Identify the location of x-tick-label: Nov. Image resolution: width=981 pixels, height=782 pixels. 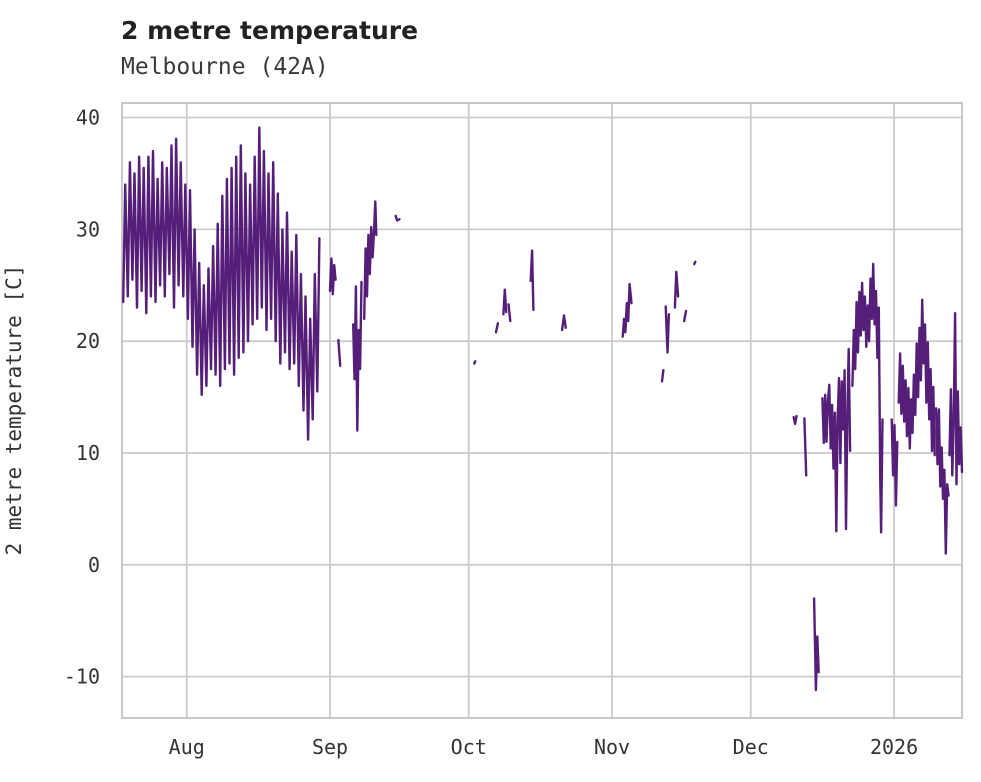
(612, 747).